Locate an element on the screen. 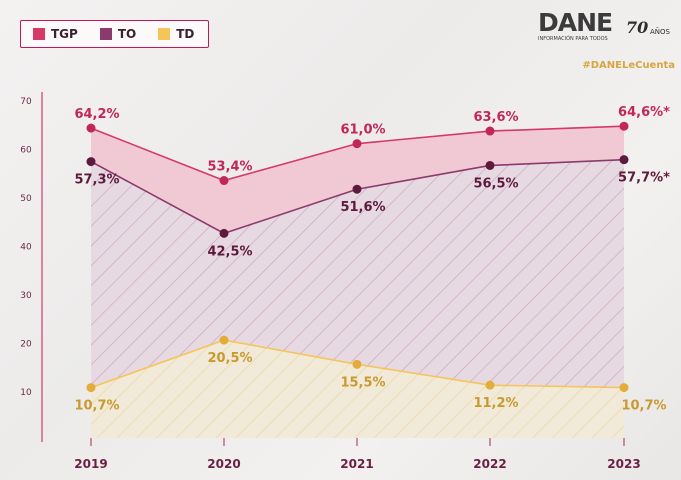  data-label-tgp: 64,2% is located at coordinates (96, 114).